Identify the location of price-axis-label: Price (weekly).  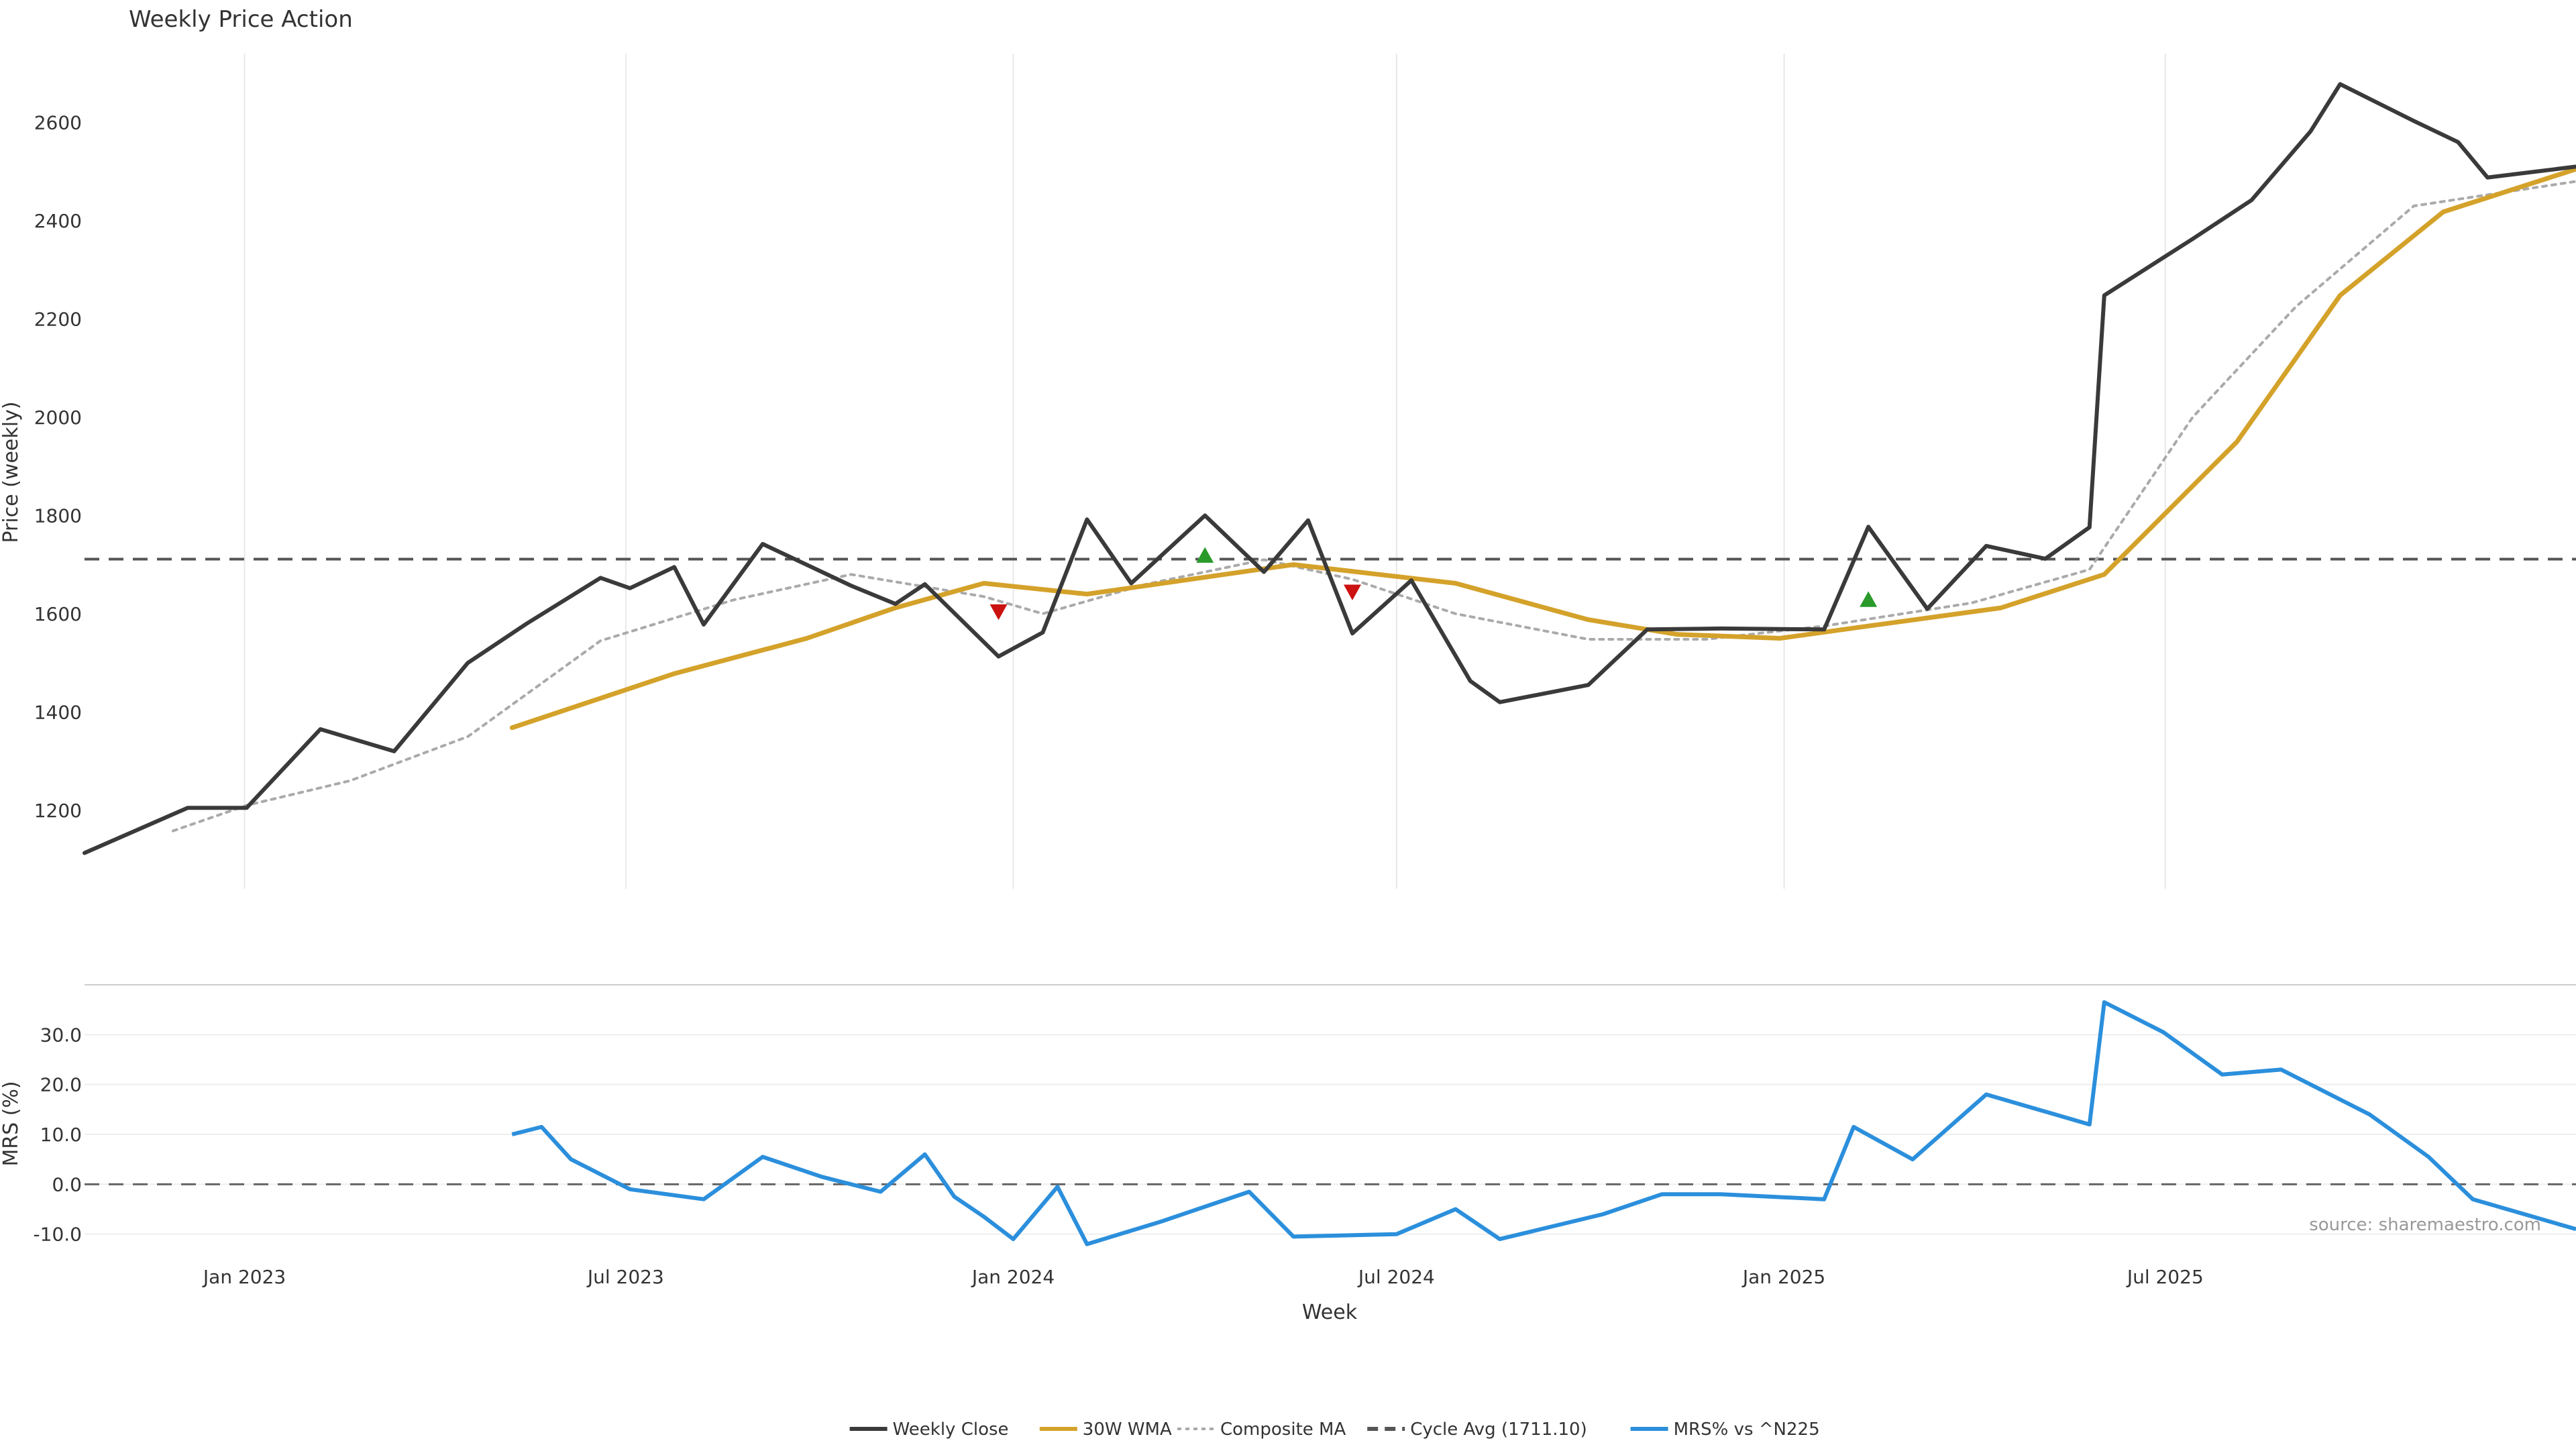
(11, 472).